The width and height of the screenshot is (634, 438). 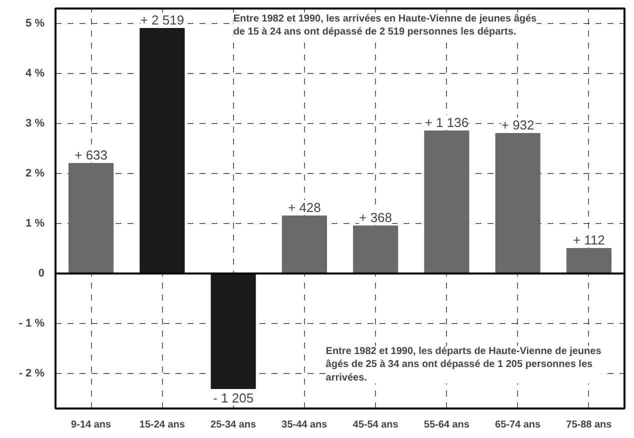 What do you see at coordinates (35, 24) in the screenshot?
I see `y-tick-label: 5 %` at bounding box center [35, 24].